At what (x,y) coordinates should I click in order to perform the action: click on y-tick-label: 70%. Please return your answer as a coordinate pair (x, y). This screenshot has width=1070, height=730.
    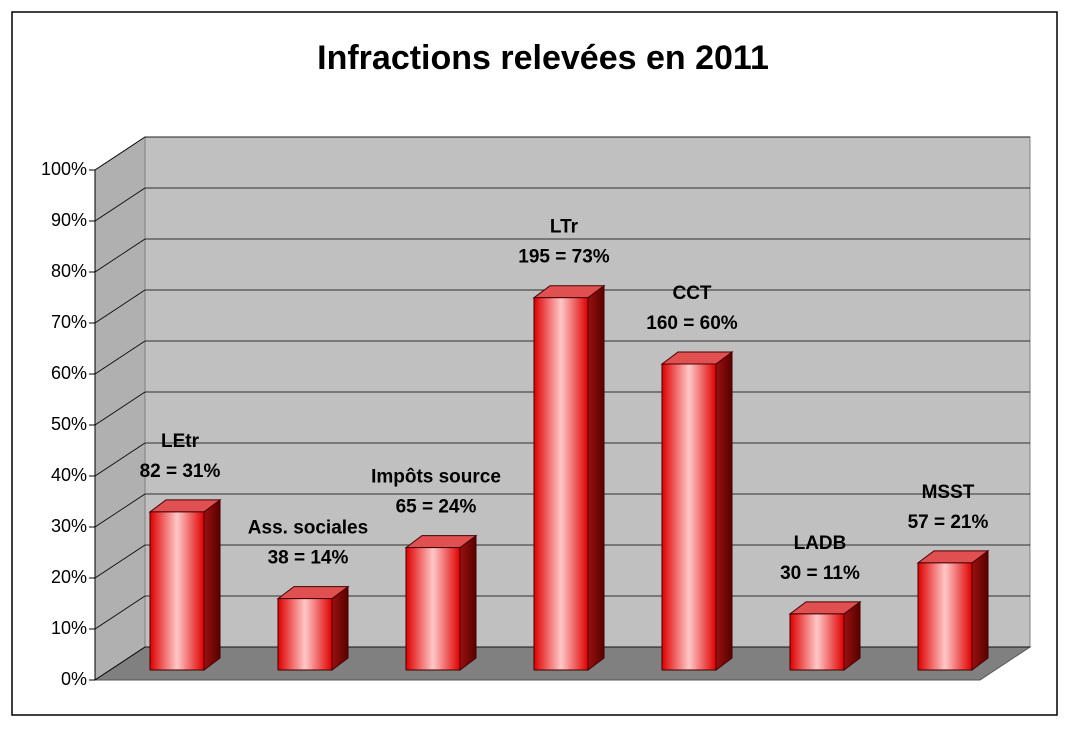
    Looking at the image, I should click on (69, 322).